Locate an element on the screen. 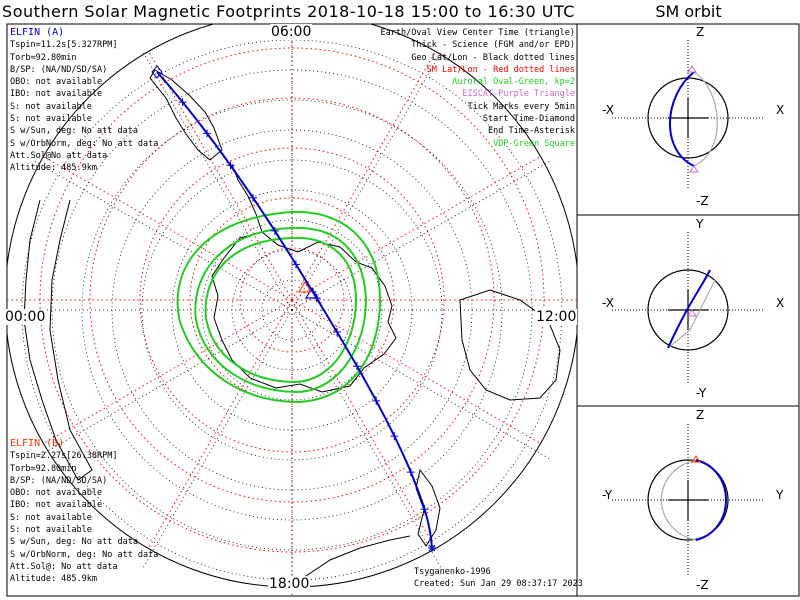  legend-entry: EISCAT-Purple Triangle is located at coordinates (518, 94).